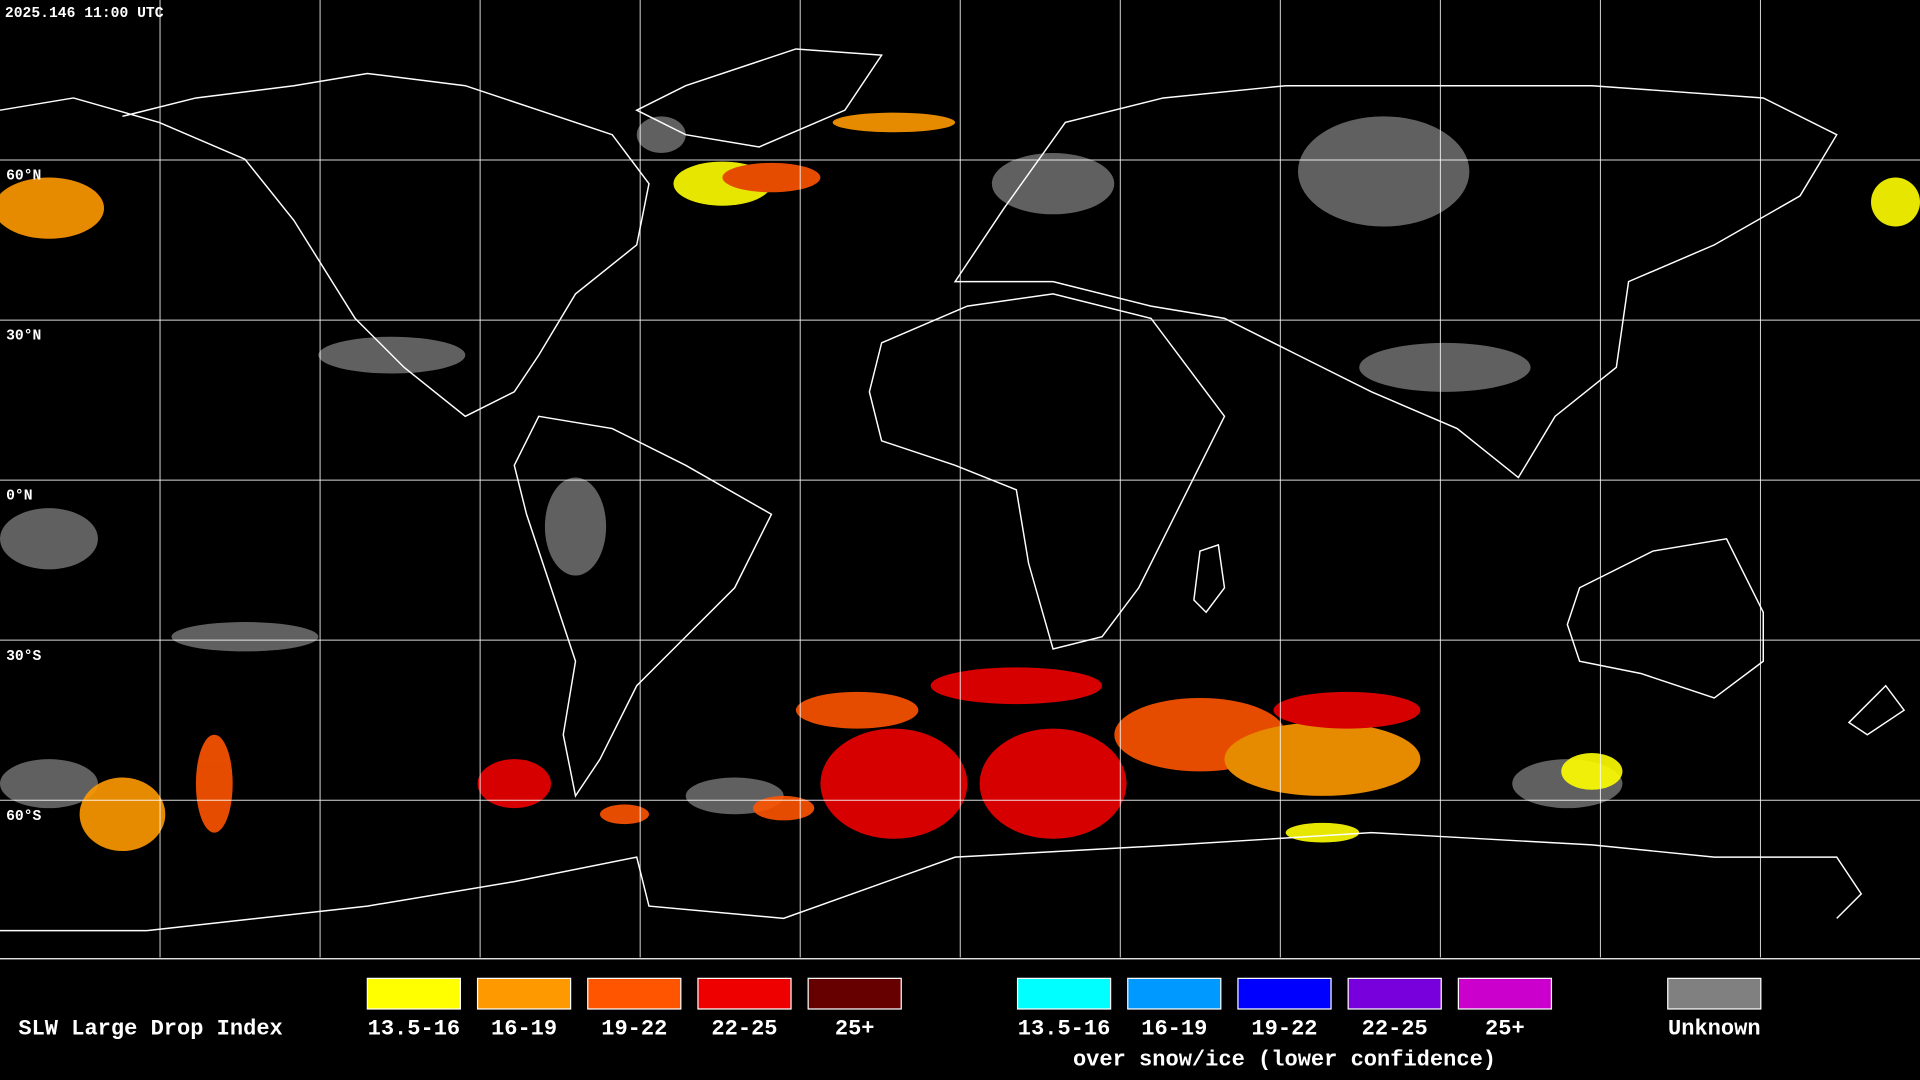 The image size is (1920, 1080). I want to click on latitude-label: 30°N, so click(23, 337).